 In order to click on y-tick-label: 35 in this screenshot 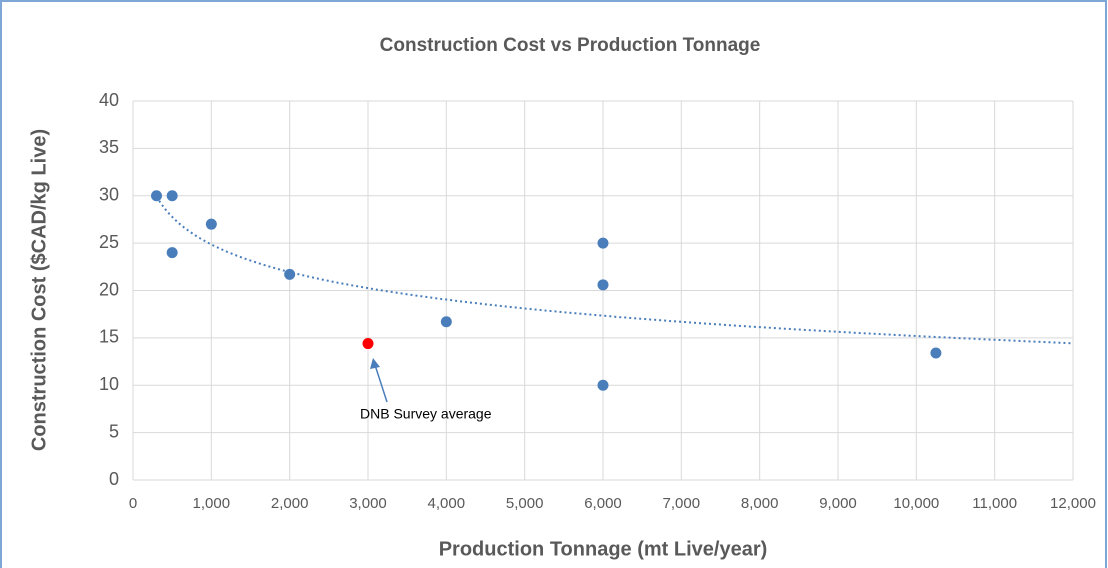, I will do `click(109, 147)`.